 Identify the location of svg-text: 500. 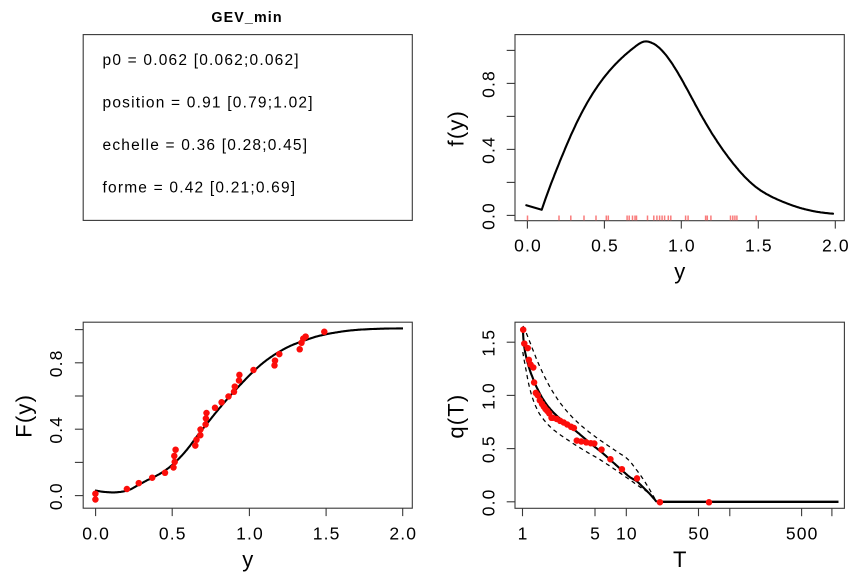
(802, 533).